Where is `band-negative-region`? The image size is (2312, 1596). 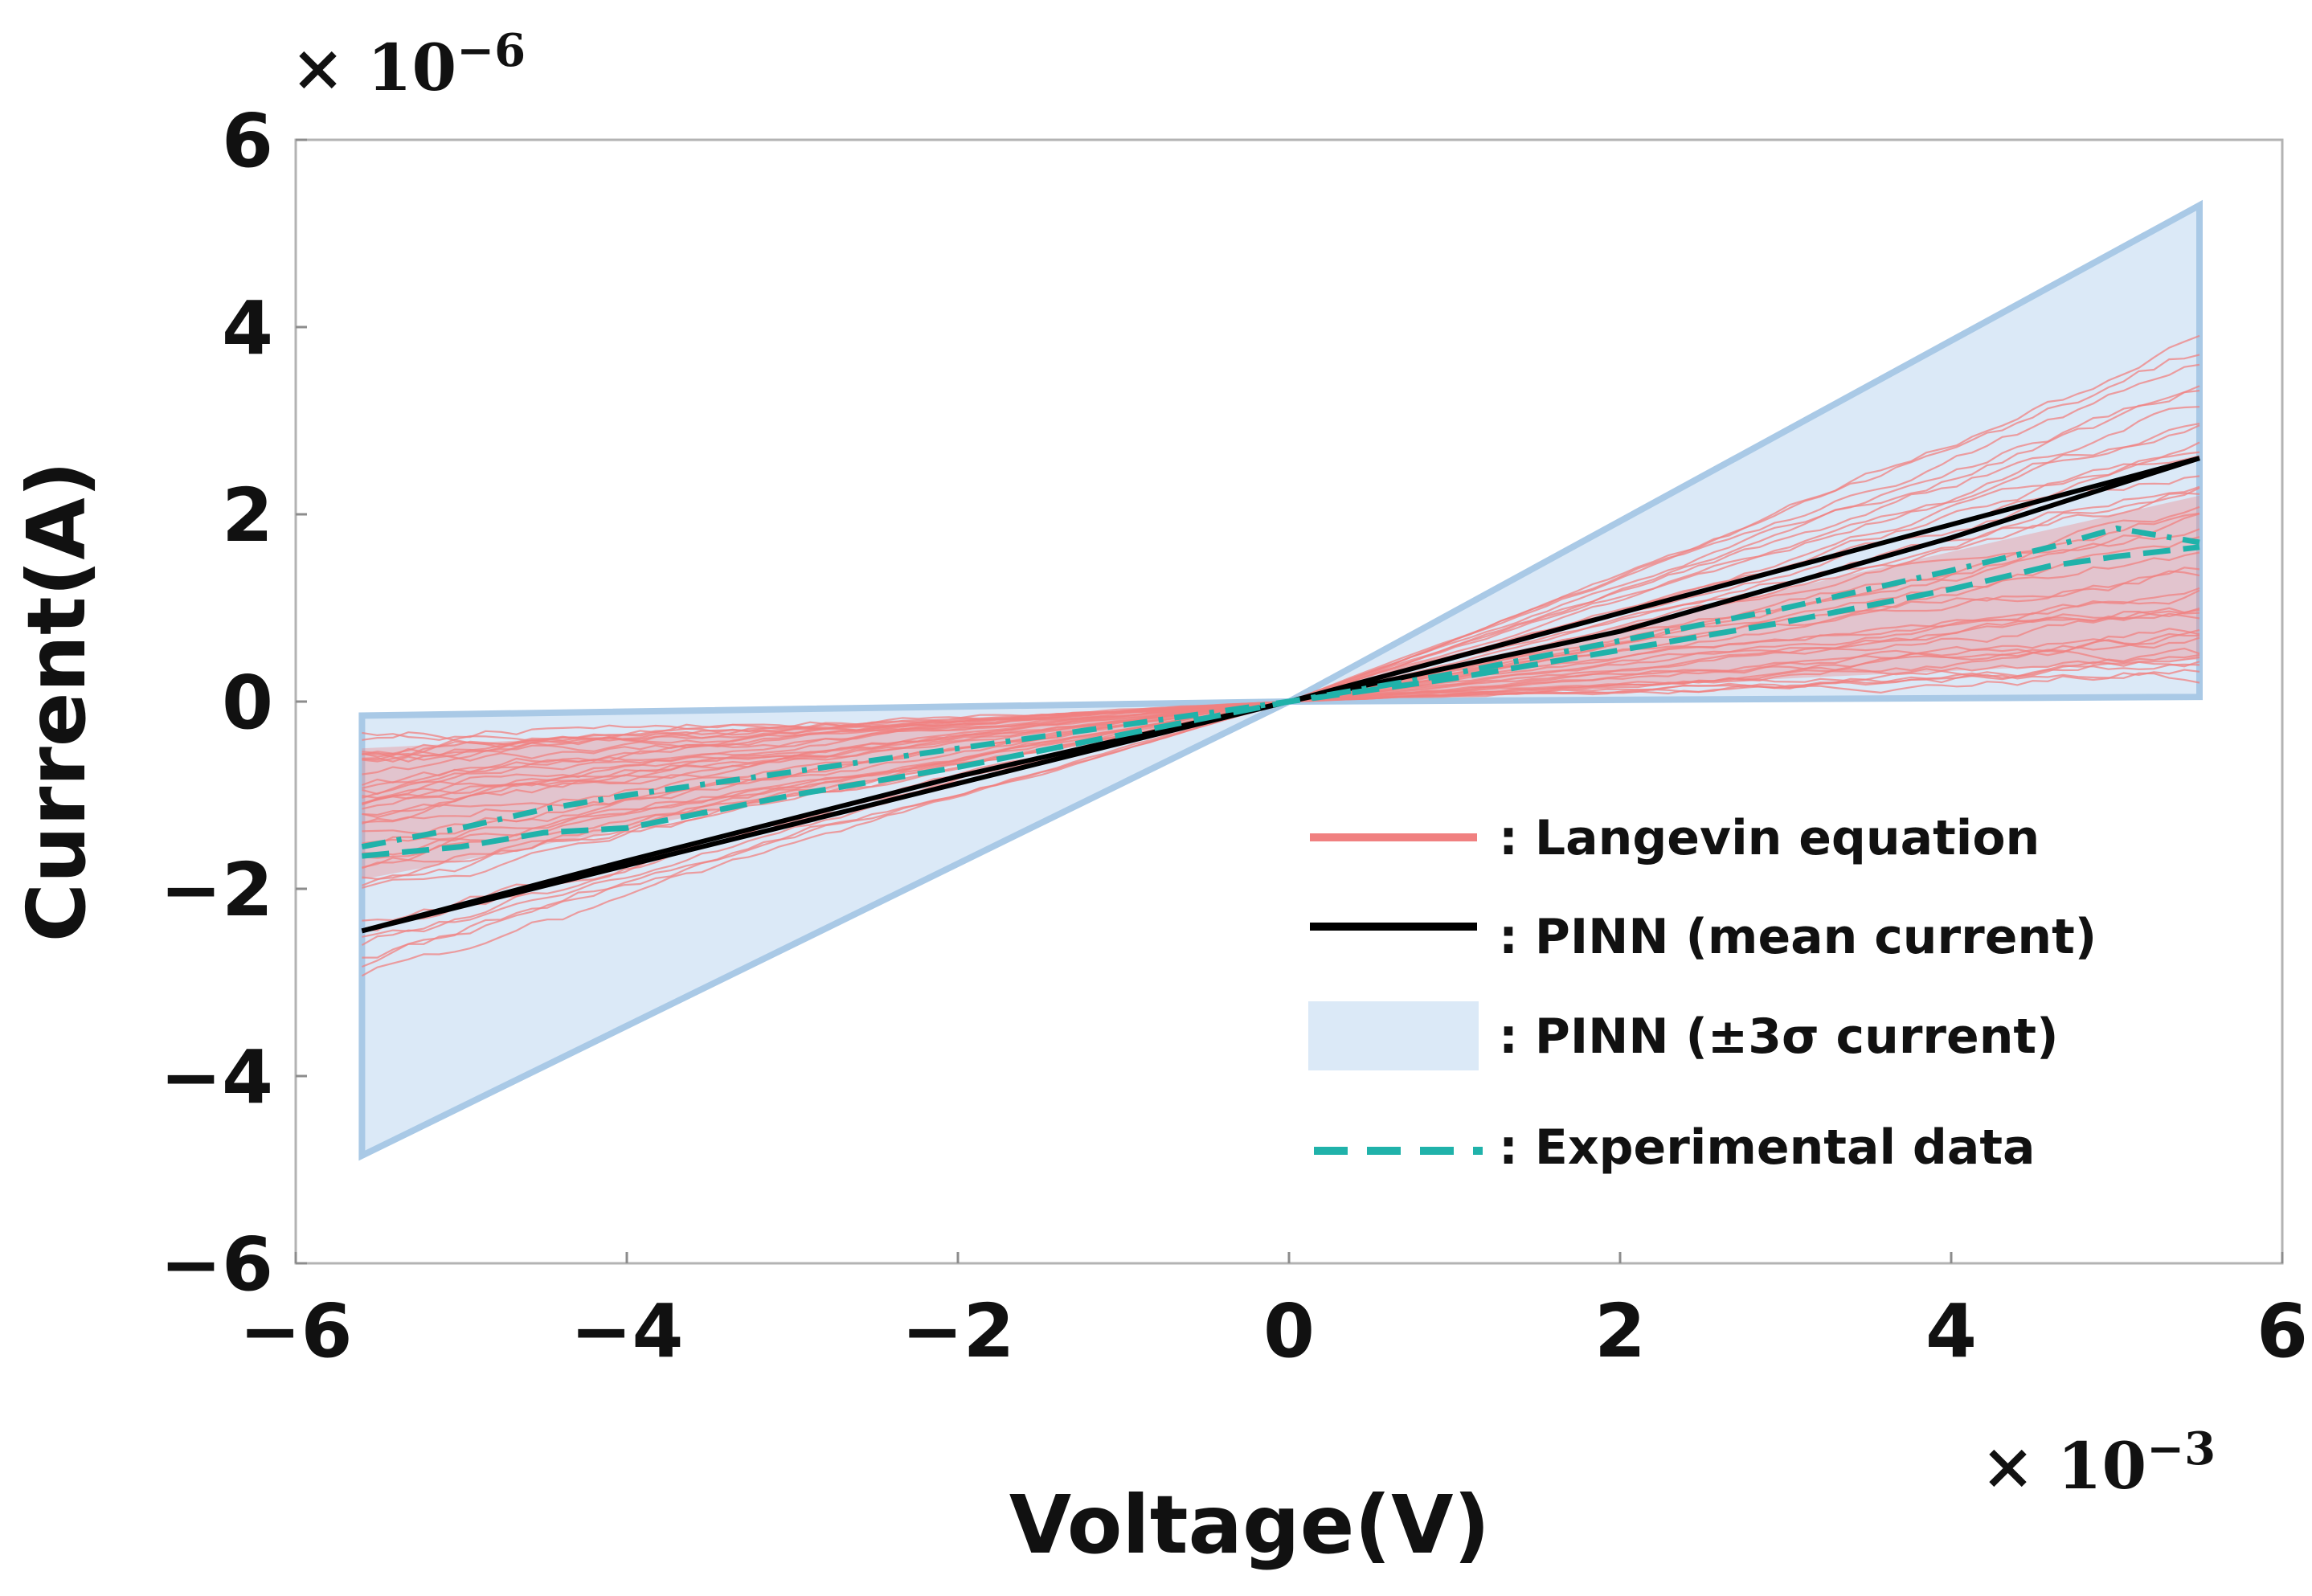
band-negative-region is located at coordinates (824, 929).